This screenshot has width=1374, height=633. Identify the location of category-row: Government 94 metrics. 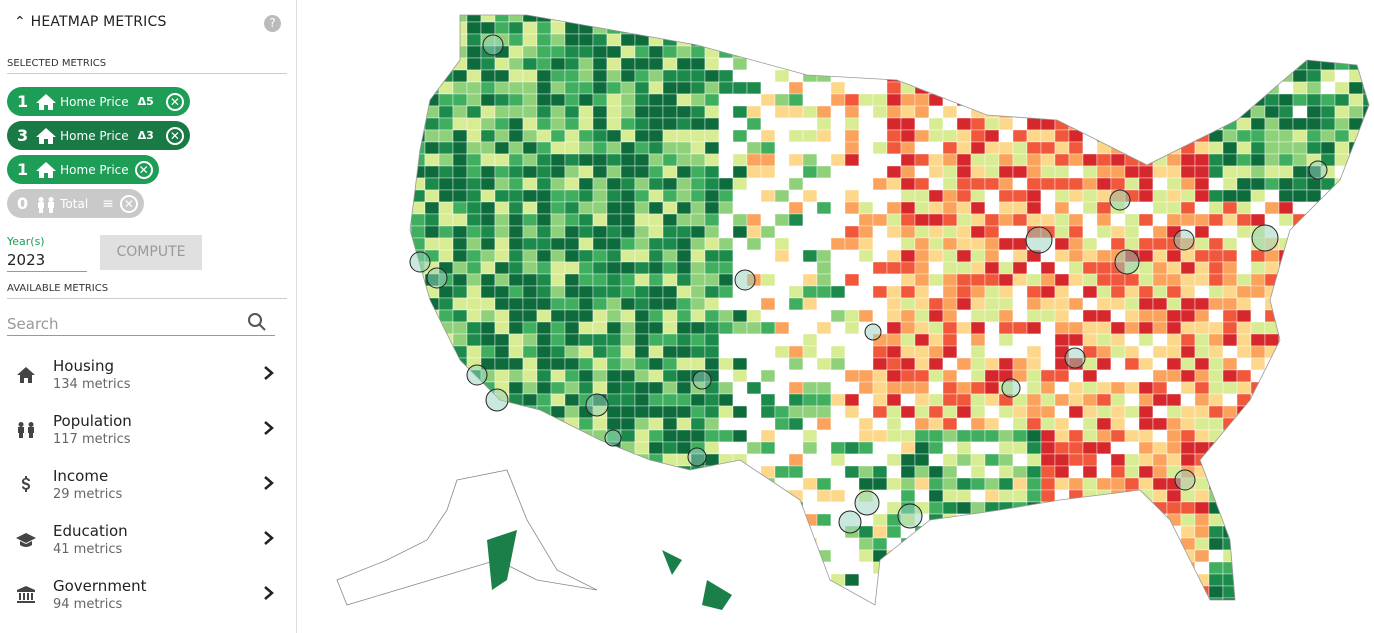
(148, 604).